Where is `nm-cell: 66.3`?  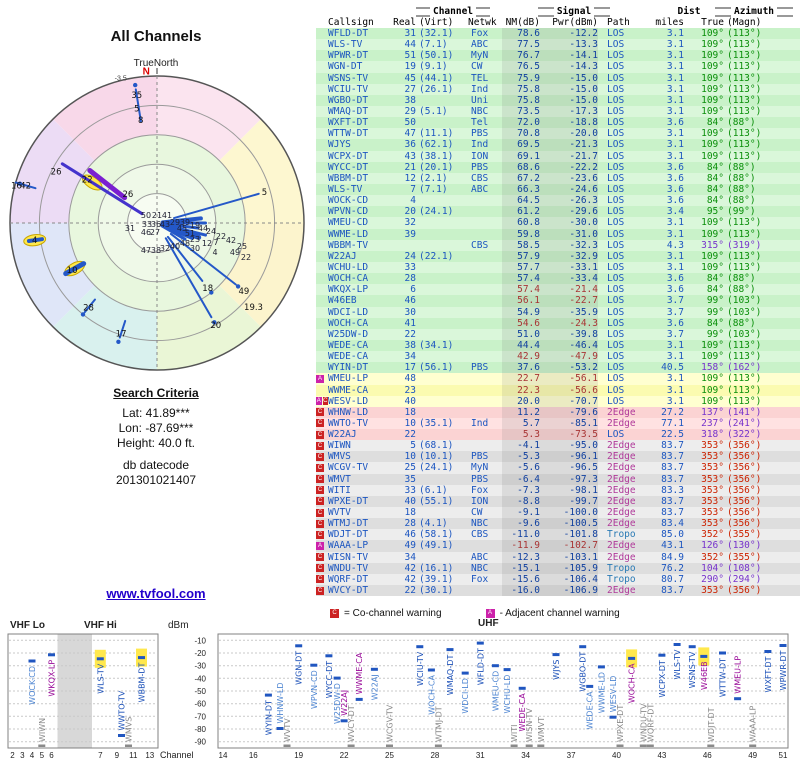 nm-cell: 66.3 is located at coordinates (521, 189).